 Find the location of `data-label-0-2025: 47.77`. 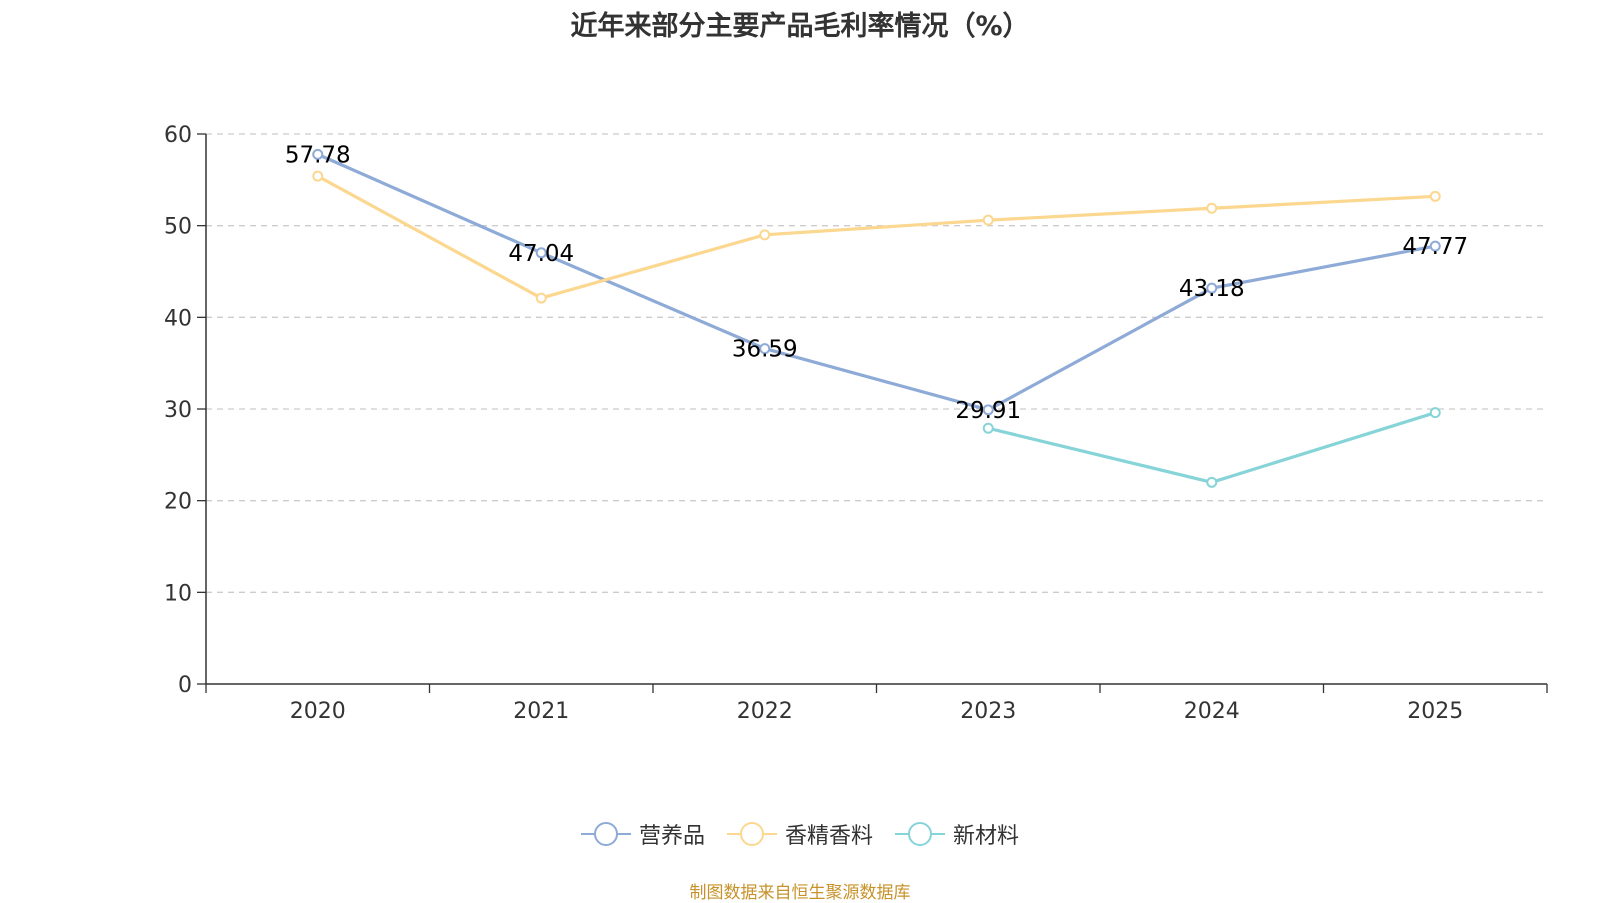

data-label-0-2025: 47.77 is located at coordinates (1435, 247).